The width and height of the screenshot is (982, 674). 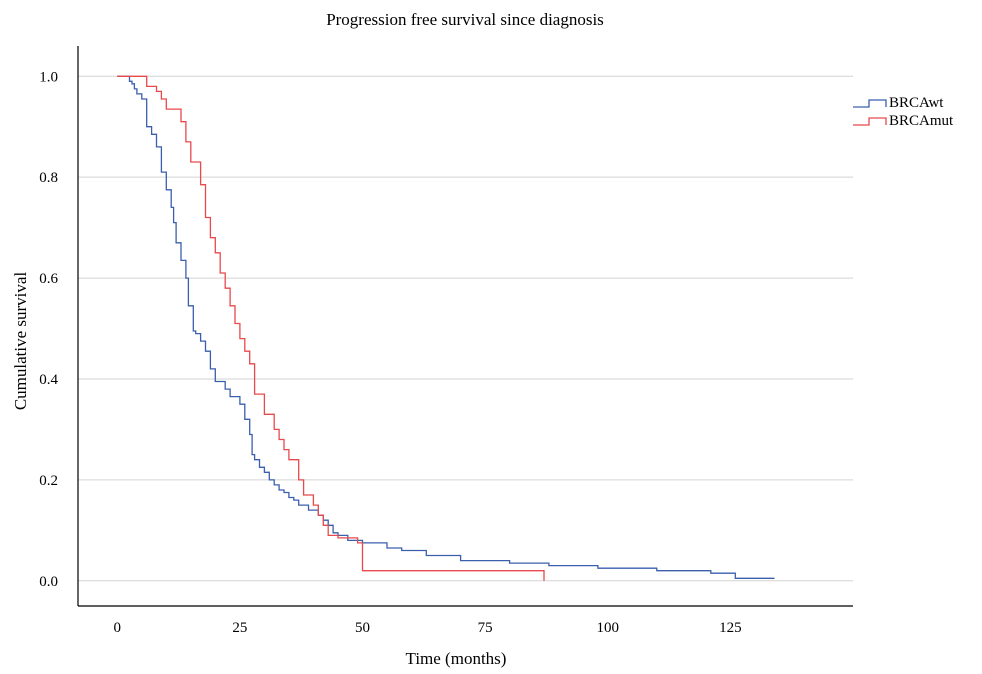 I want to click on x-tick-label: 125, so click(x=730, y=628).